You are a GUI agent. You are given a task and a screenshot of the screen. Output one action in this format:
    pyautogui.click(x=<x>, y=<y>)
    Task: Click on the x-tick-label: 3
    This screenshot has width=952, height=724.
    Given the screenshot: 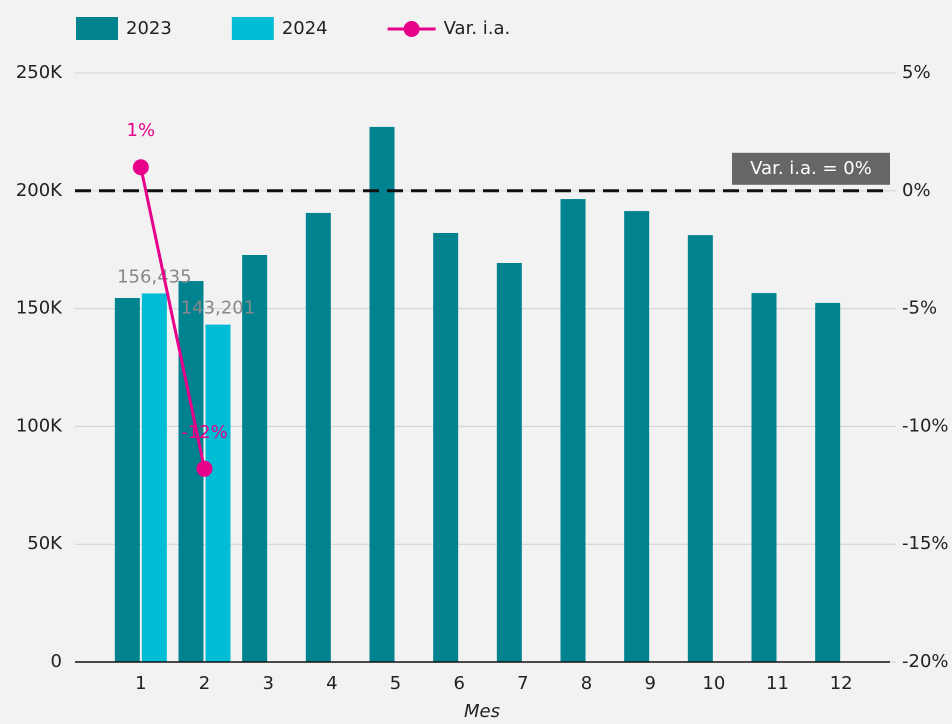 What is the action you would take?
    pyautogui.click(x=267, y=683)
    